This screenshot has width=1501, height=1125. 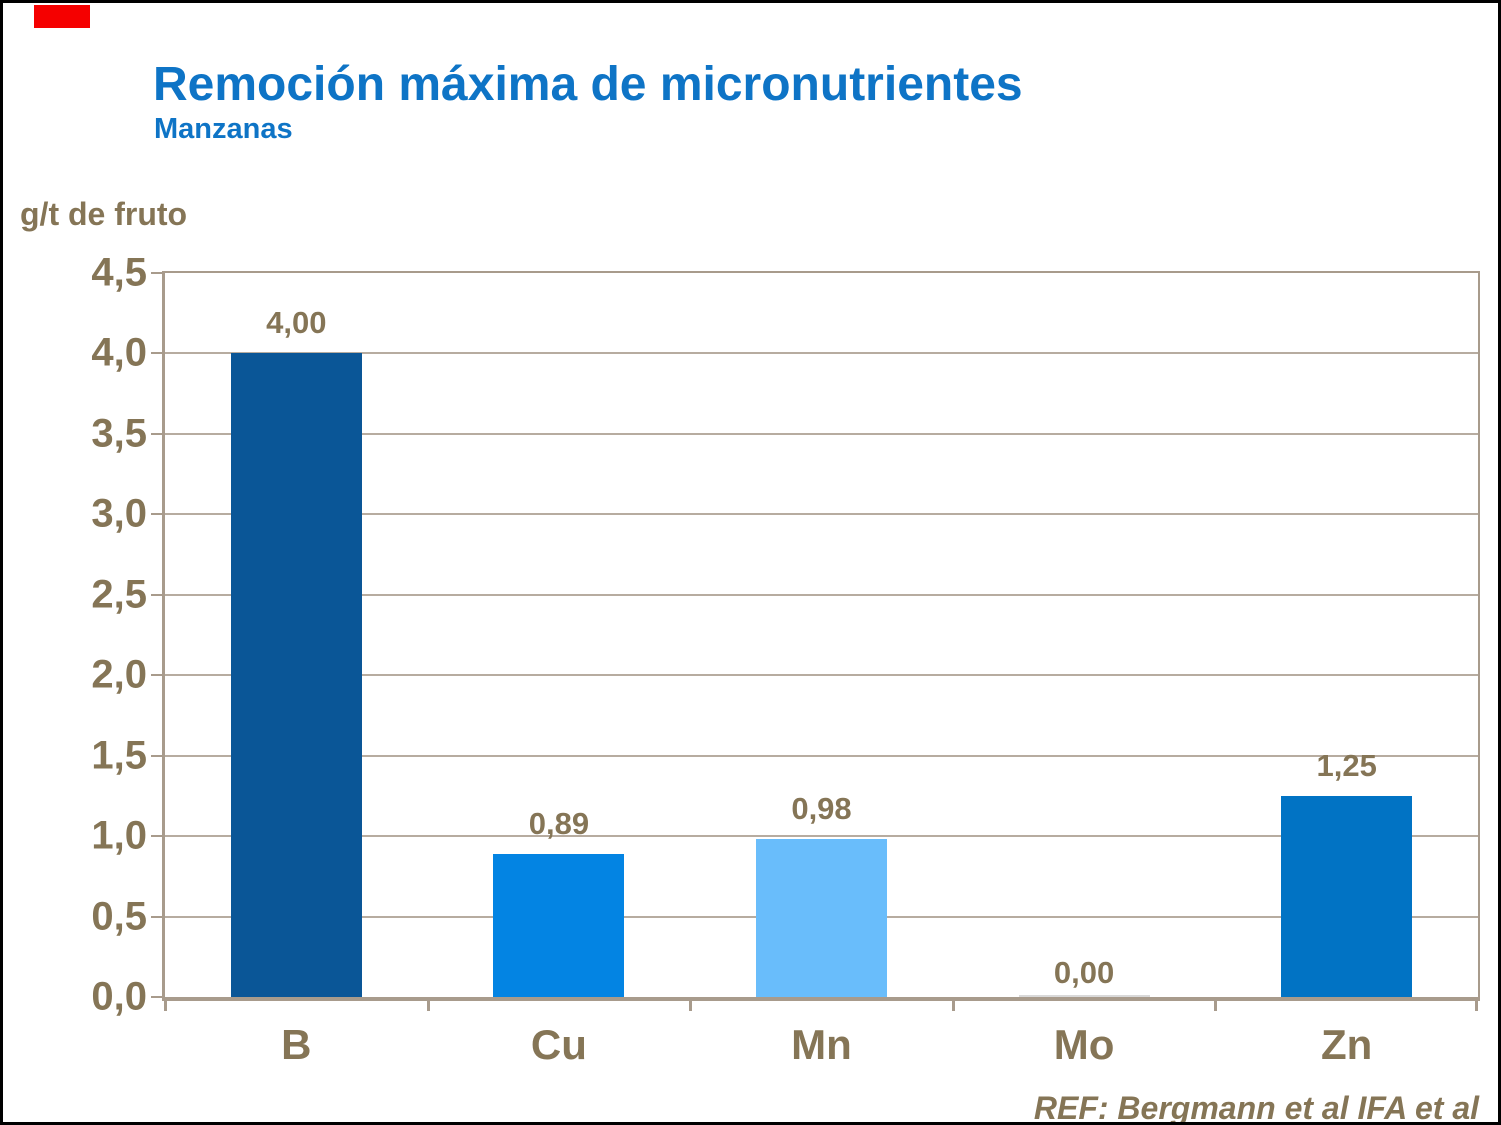 What do you see at coordinates (104, 214) in the screenshot?
I see `y-axis-title: g/t de fruto` at bounding box center [104, 214].